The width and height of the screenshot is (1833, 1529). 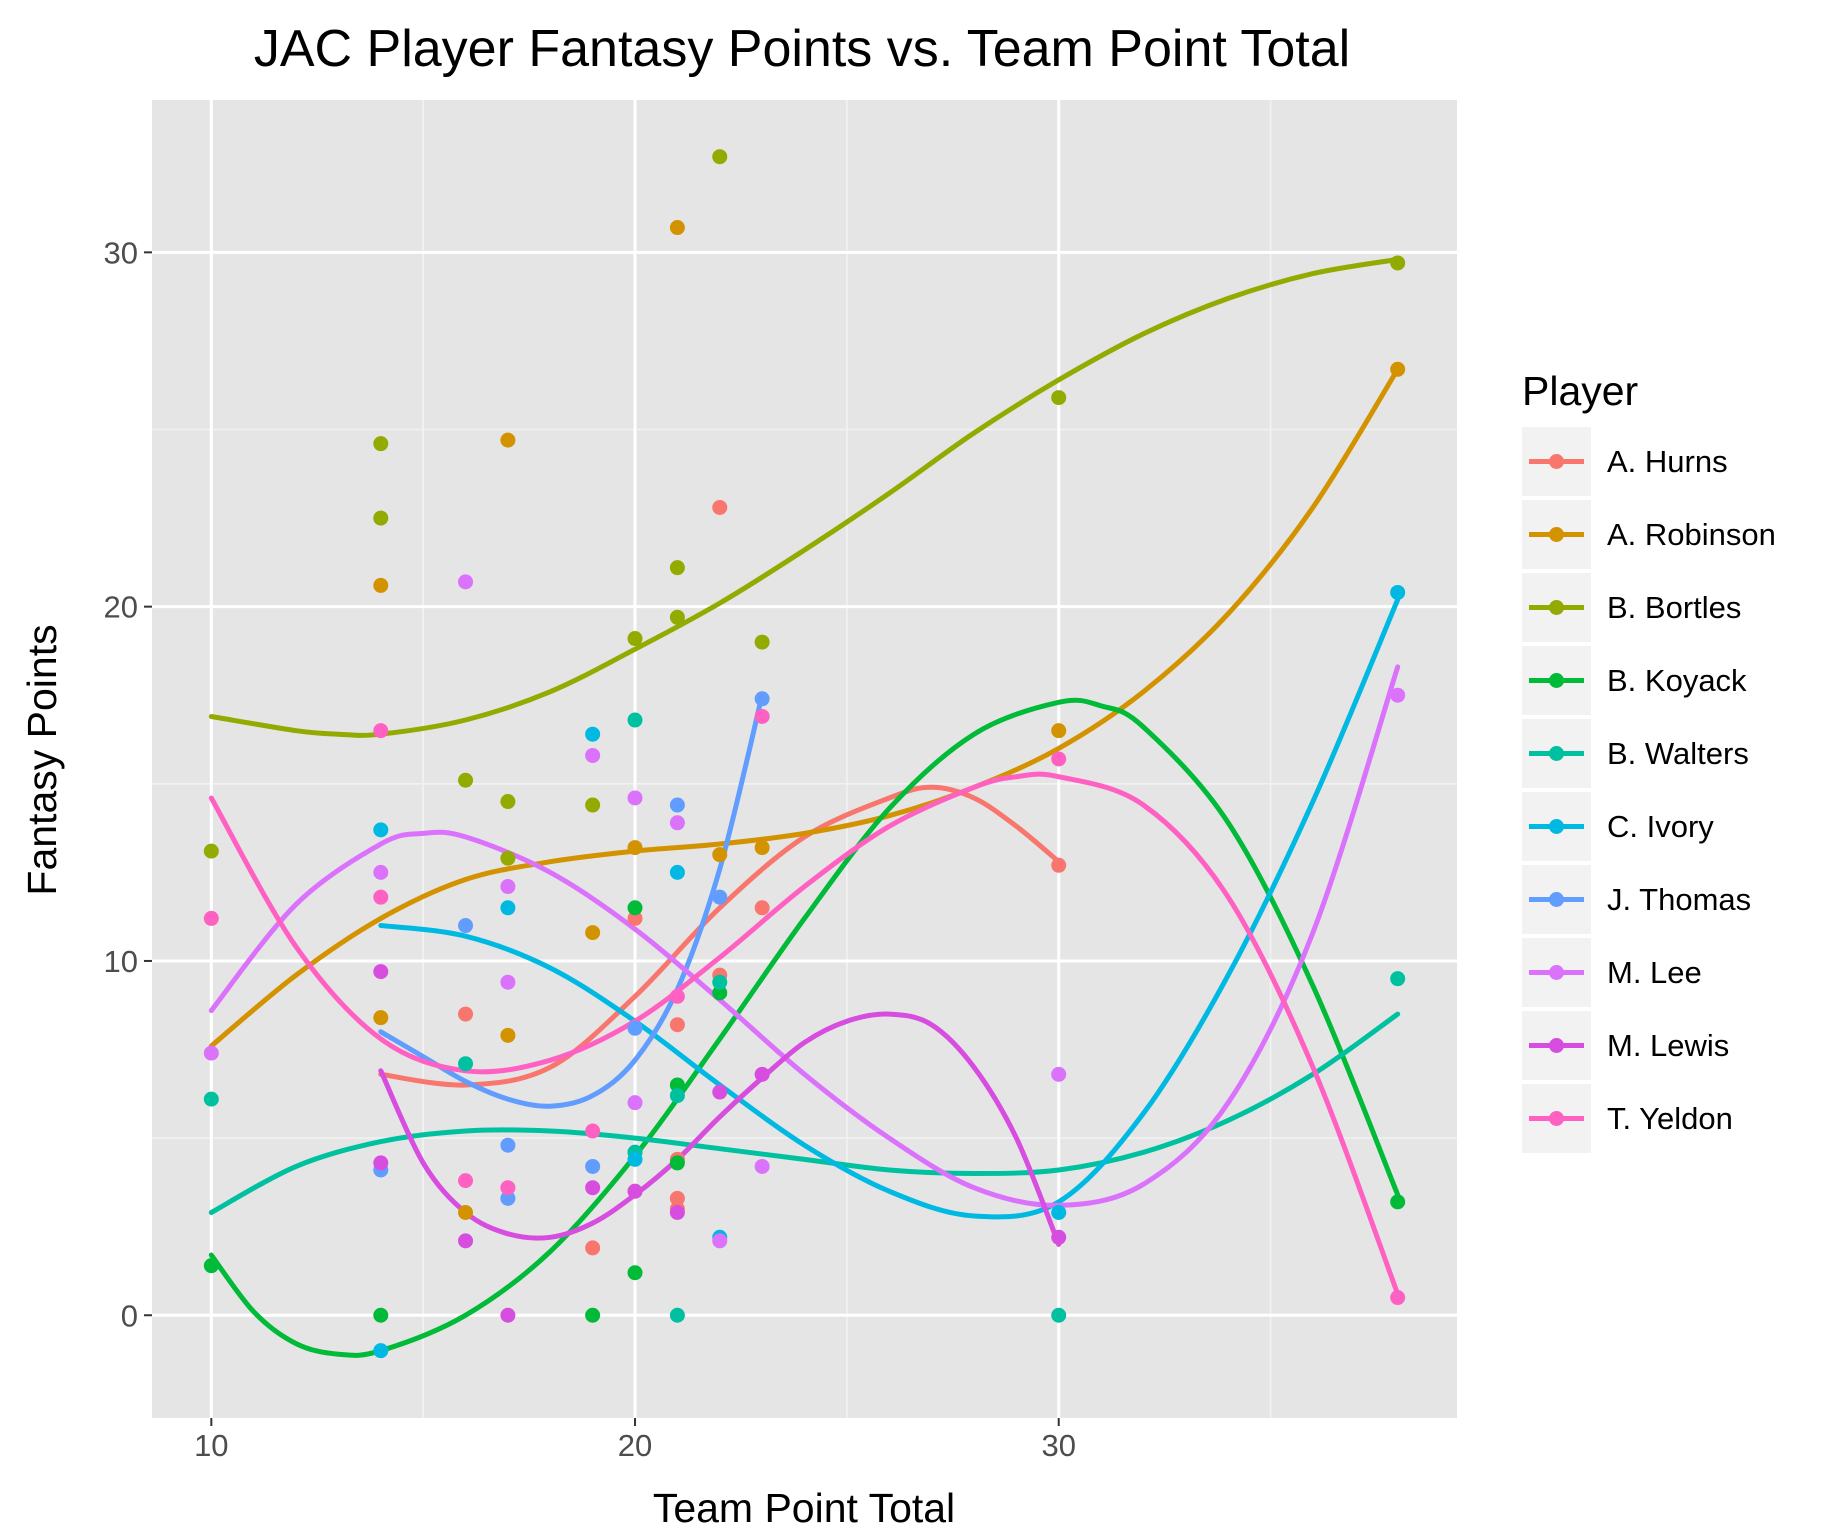 I want to click on smooth-line-j-thomas, so click(x=571, y=900).